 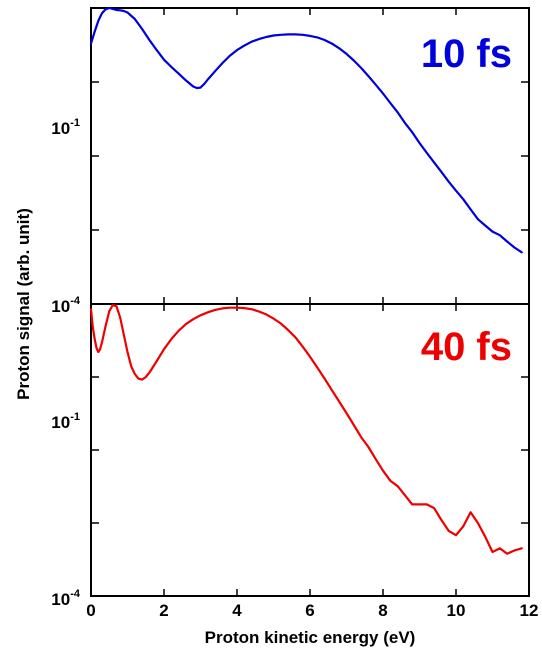 I want to click on y-tick-label-bottom-0.1: 10-1, so click(x=65, y=421).